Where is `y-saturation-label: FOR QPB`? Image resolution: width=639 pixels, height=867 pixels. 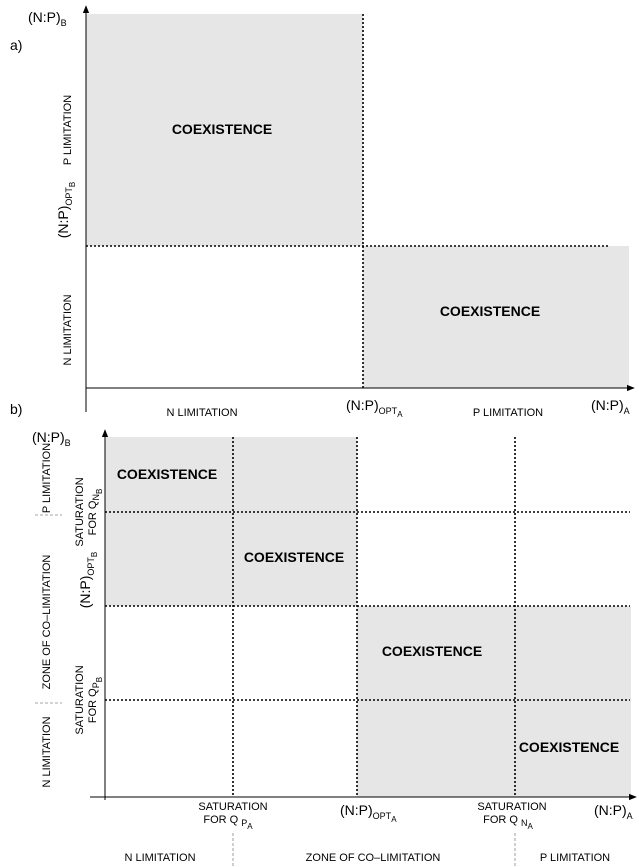 y-saturation-label: FOR QPB is located at coordinates (95, 700).